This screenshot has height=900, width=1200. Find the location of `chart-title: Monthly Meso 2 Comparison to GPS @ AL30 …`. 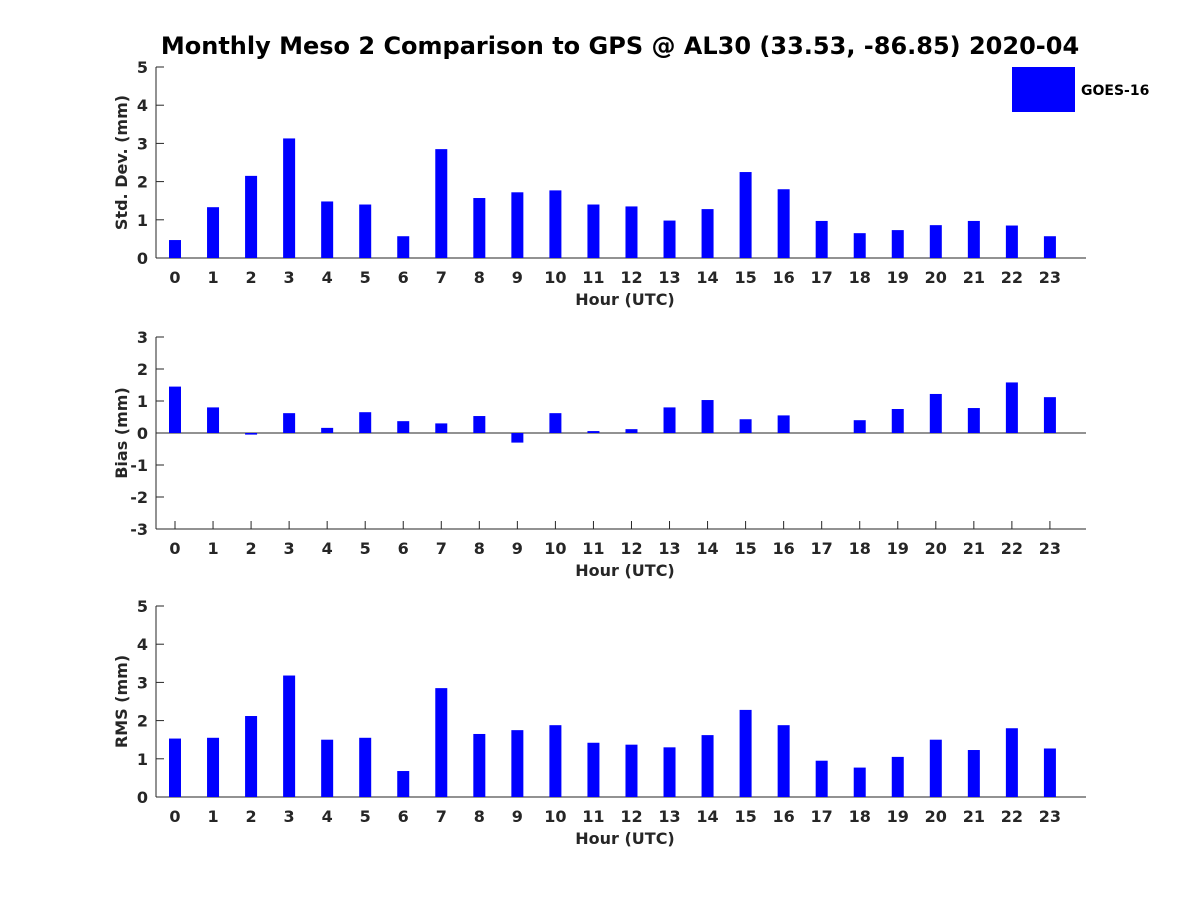

chart-title: Monthly Meso 2 Comparison to GPS @ AL30 … is located at coordinates (620, 46).